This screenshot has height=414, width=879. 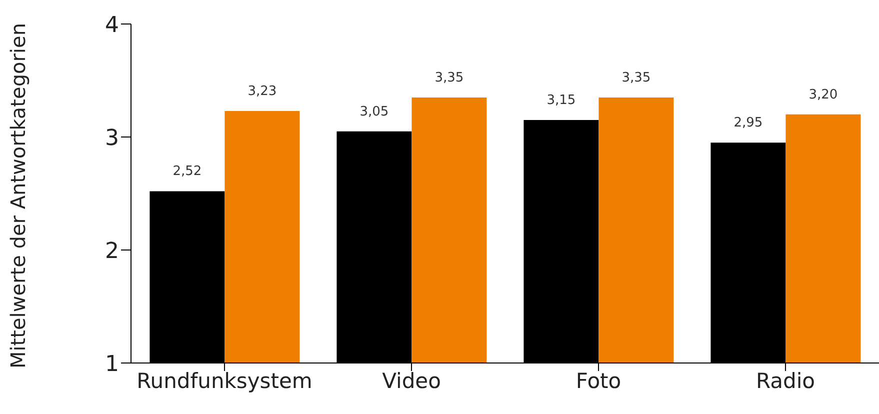 I want to click on x-tick-label: Video, so click(x=411, y=380).